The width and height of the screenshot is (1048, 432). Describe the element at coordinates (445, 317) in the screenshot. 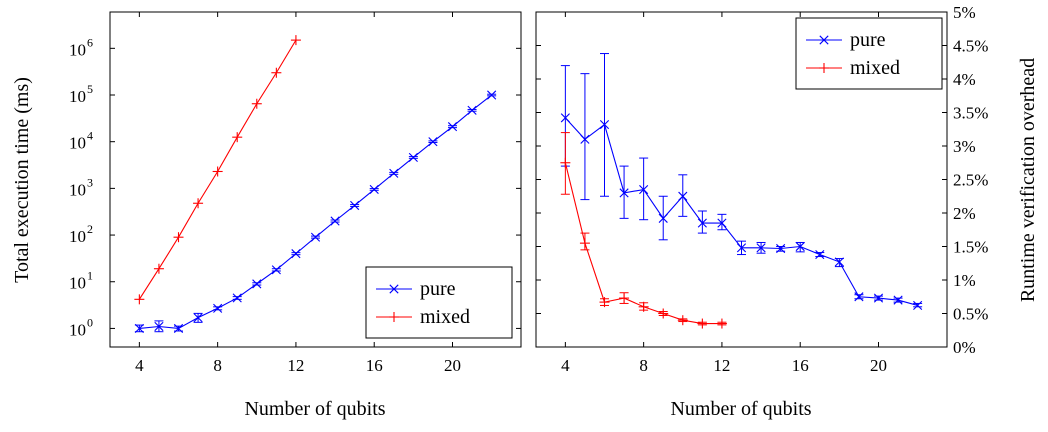

I see `legend-label: mixed` at that location.